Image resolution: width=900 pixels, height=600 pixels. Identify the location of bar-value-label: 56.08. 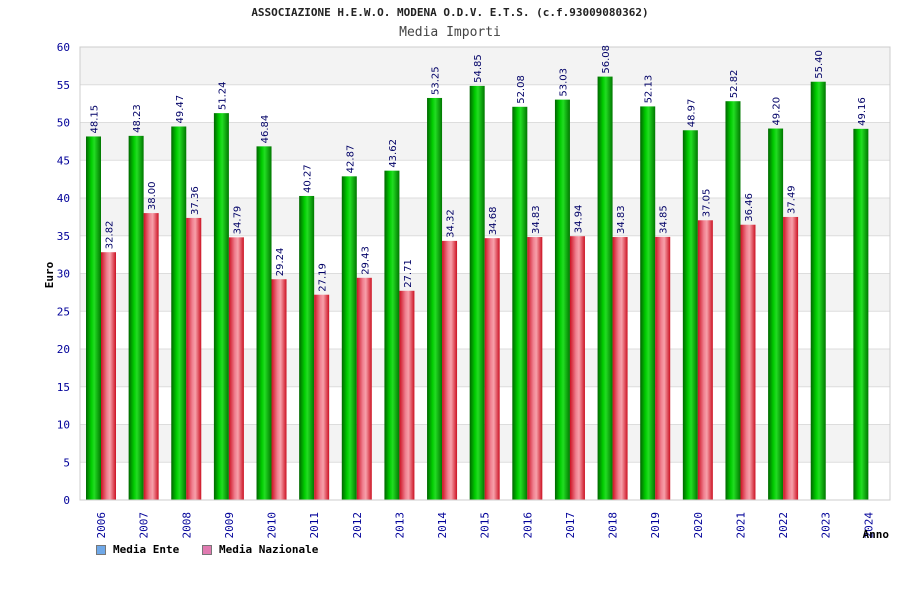
(606, 59).